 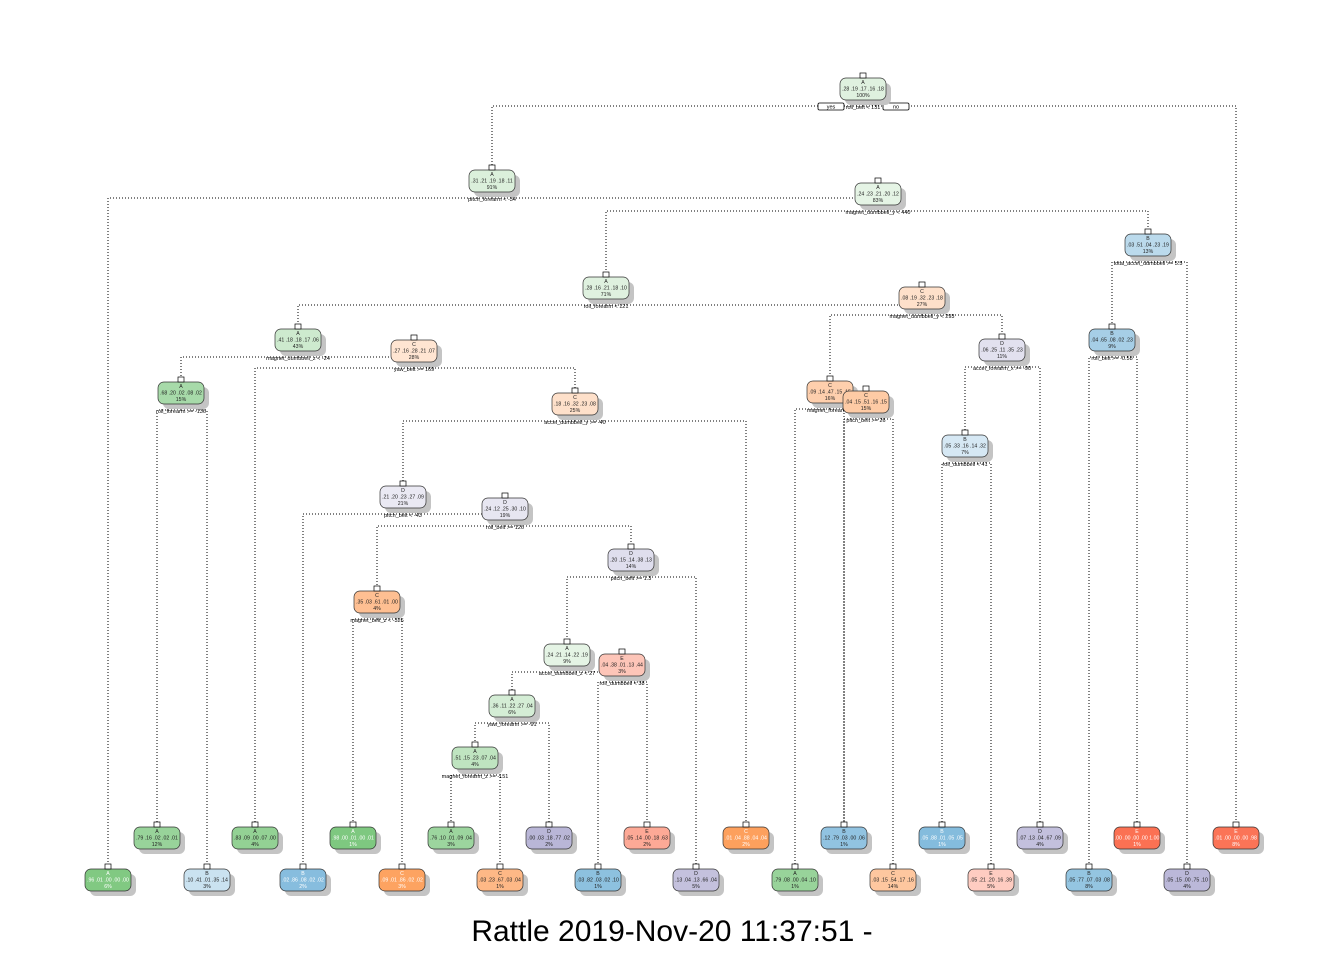 I want to click on leaf-node: B.03 .82 .03 .02 .101%, so click(x=600, y=879).